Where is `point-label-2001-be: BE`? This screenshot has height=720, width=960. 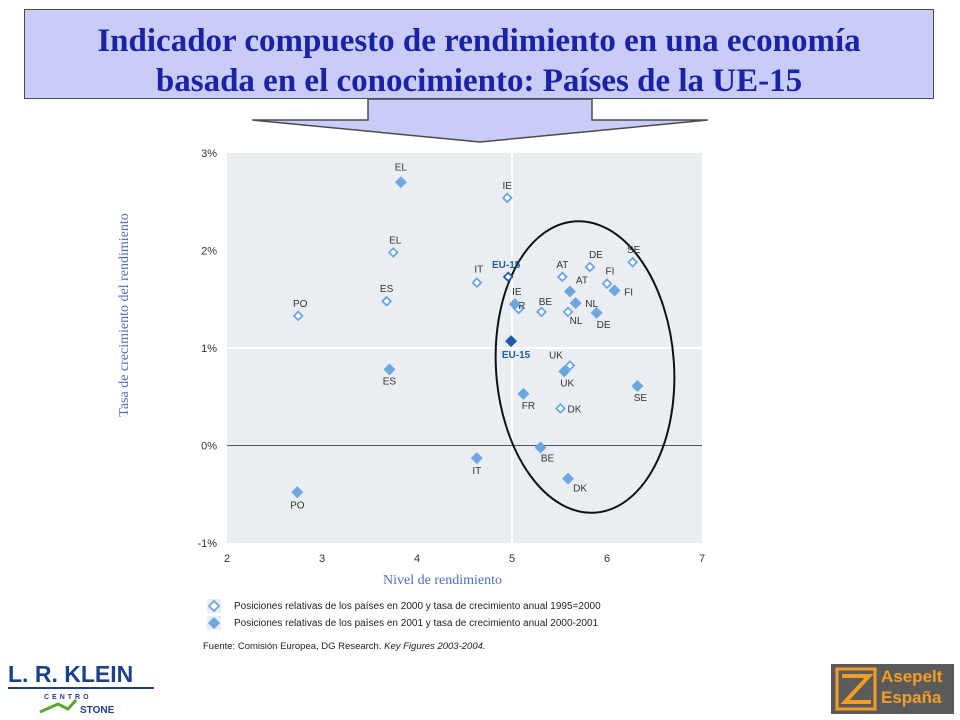
point-label-2001-be: BE is located at coordinates (548, 458).